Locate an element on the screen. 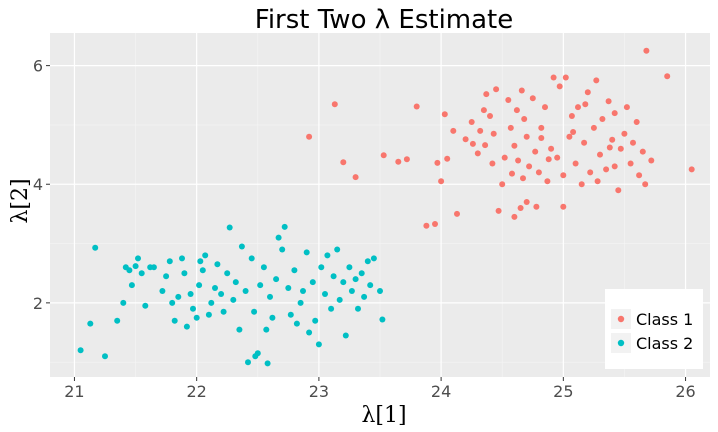 Image resolution: width=718 pixels, height=432 pixels. y-axis: 2 4 6 is located at coordinates (41, 185).